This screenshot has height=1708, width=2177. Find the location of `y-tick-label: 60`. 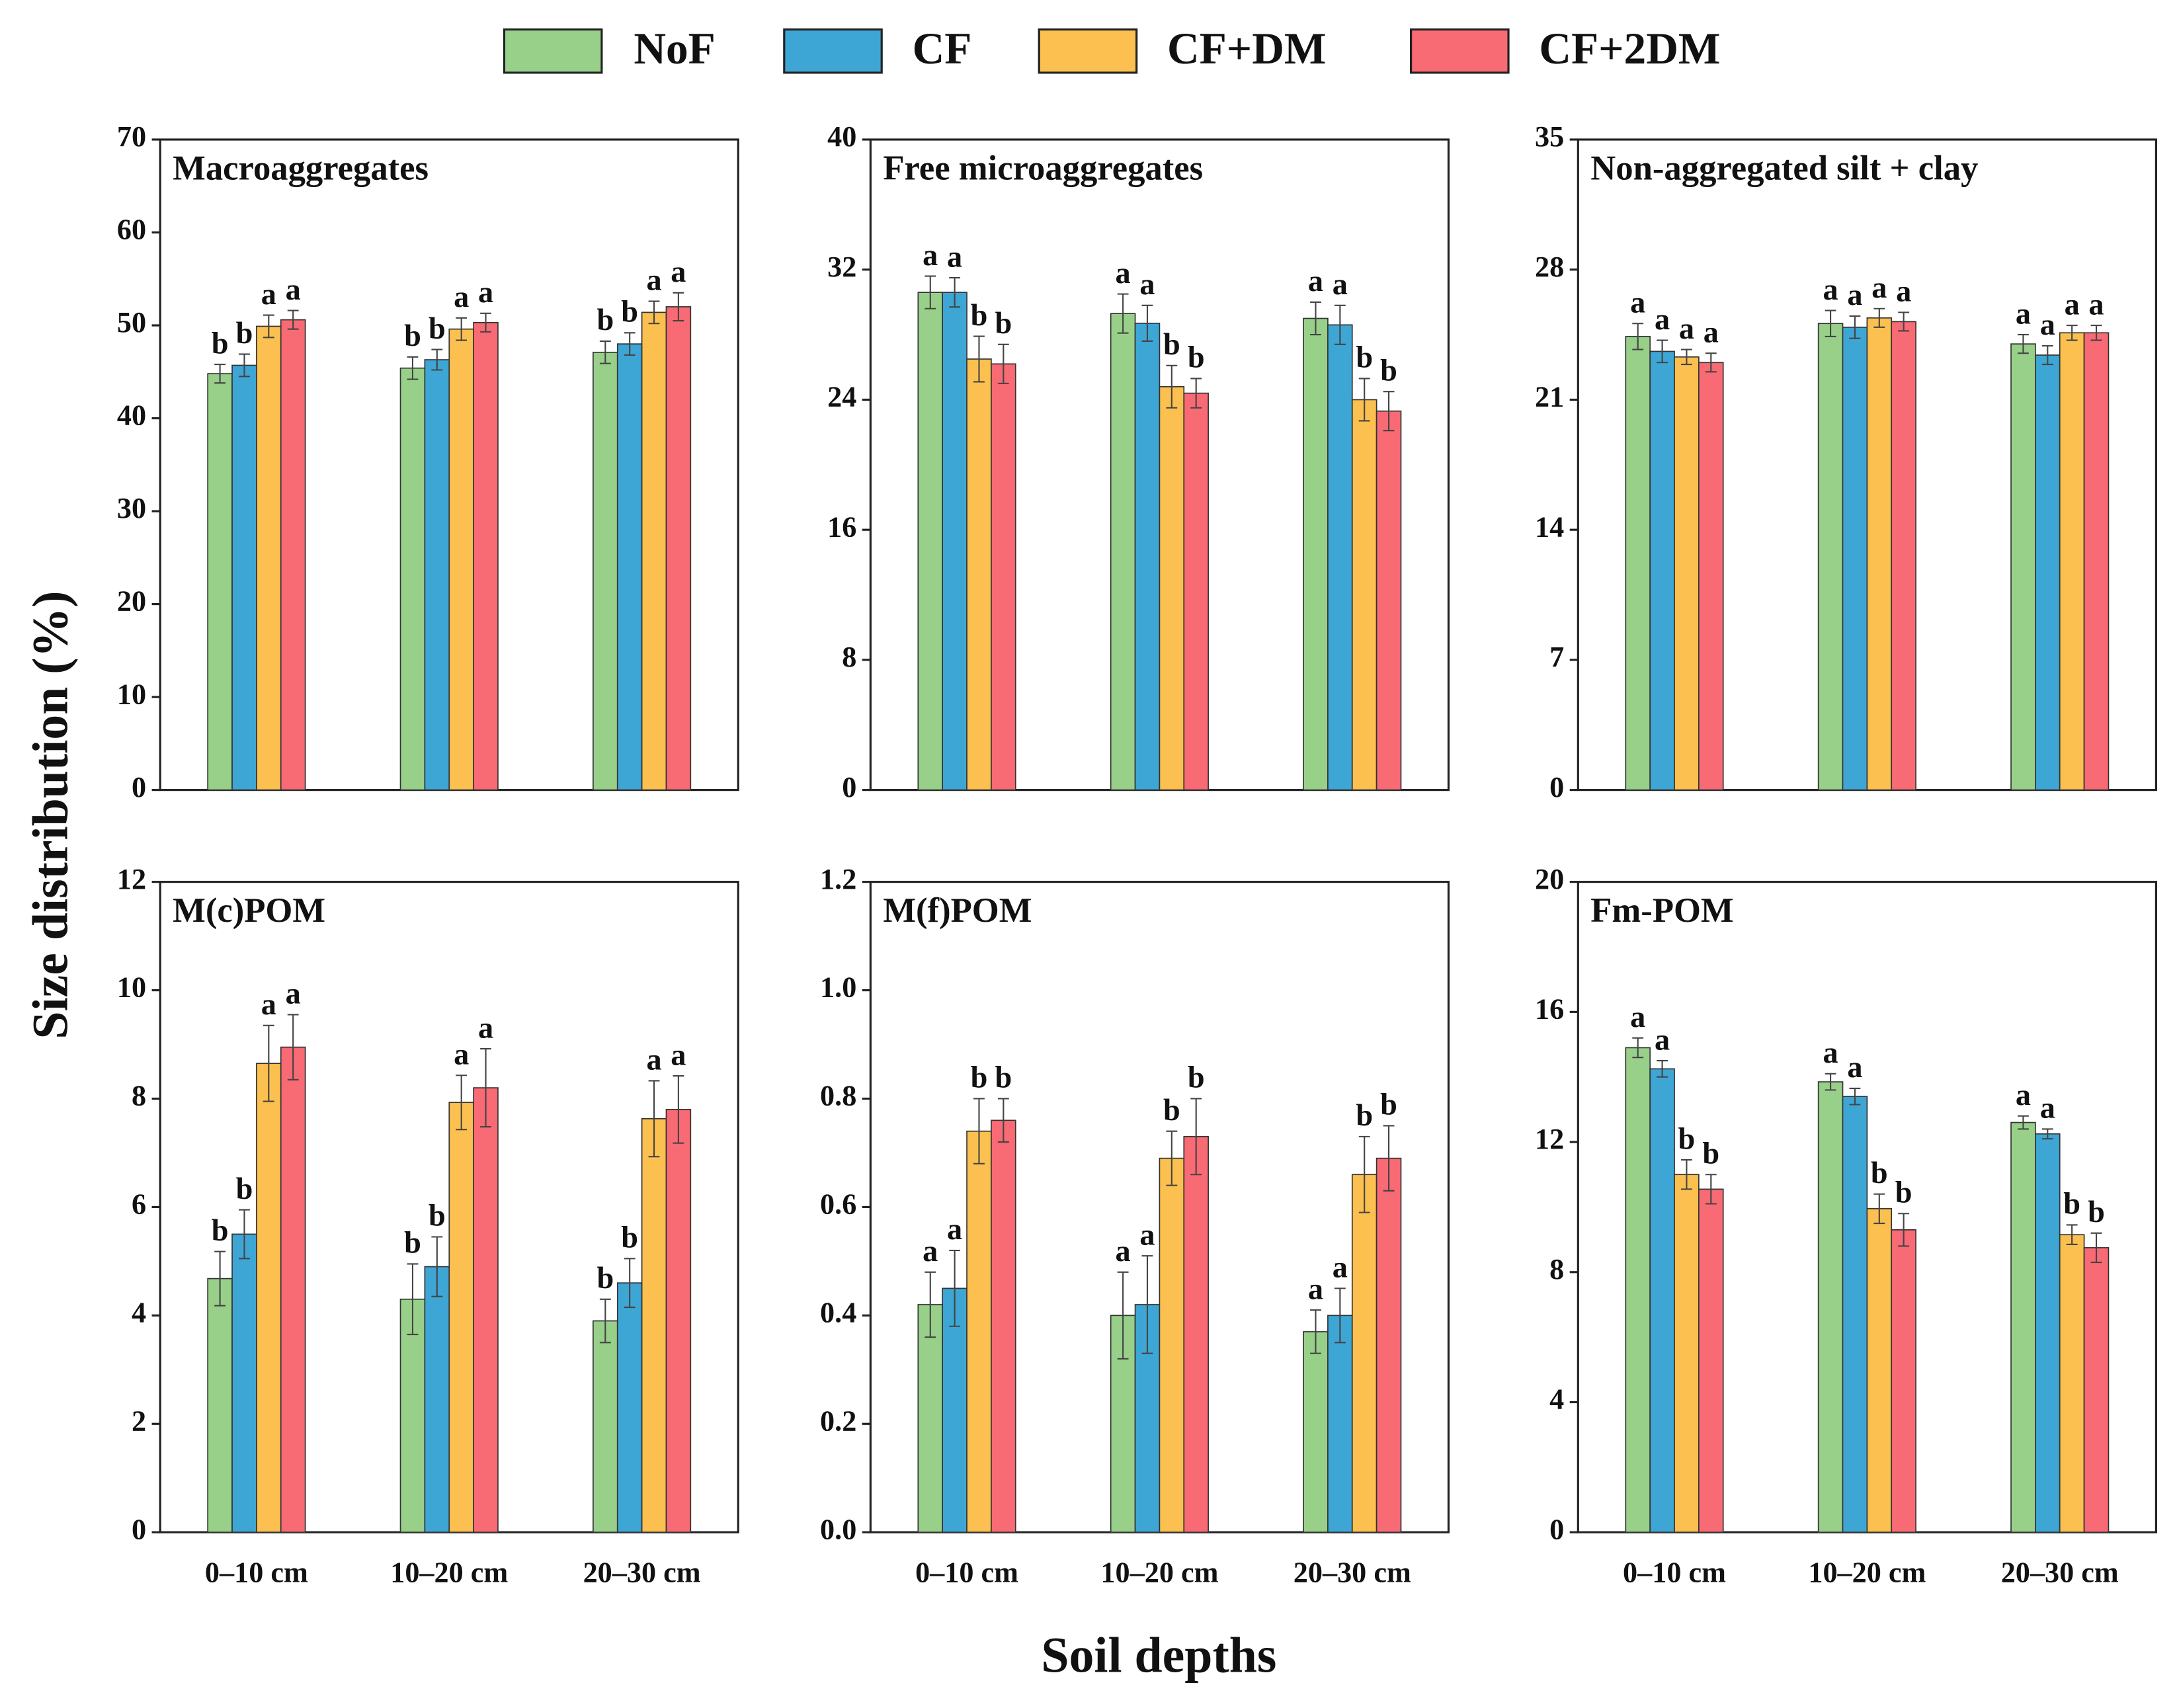

y-tick-label: 60 is located at coordinates (131, 230).